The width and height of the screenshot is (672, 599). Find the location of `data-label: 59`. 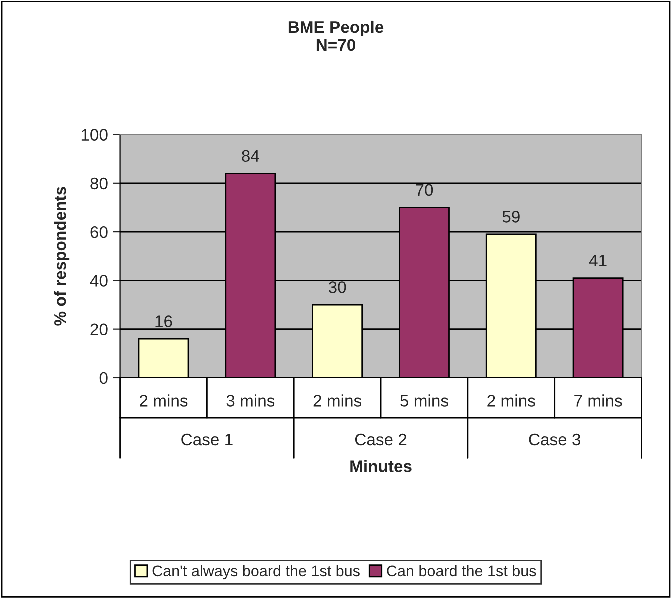

data-label: 59 is located at coordinates (511, 217).